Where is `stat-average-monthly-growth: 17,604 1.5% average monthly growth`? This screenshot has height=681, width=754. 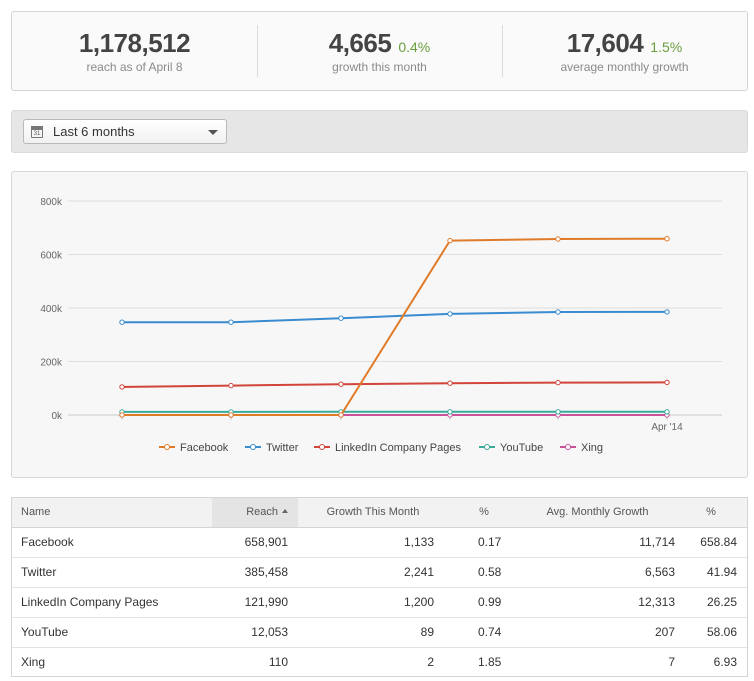 stat-average-monthly-growth: 17,604 1.5% average monthly growth is located at coordinates (624, 51).